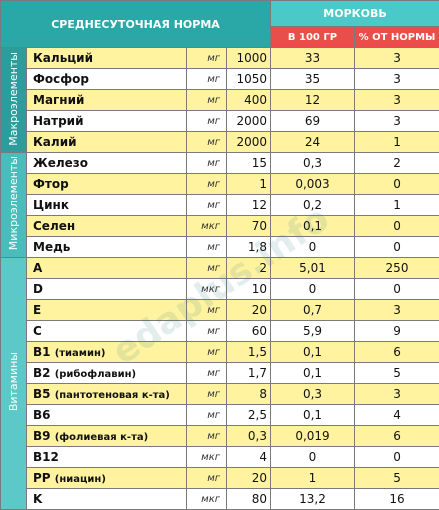 The height and width of the screenshot is (510, 439). Describe the element at coordinates (249, 226) in the screenshot. I see `norm-value: 70` at that location.